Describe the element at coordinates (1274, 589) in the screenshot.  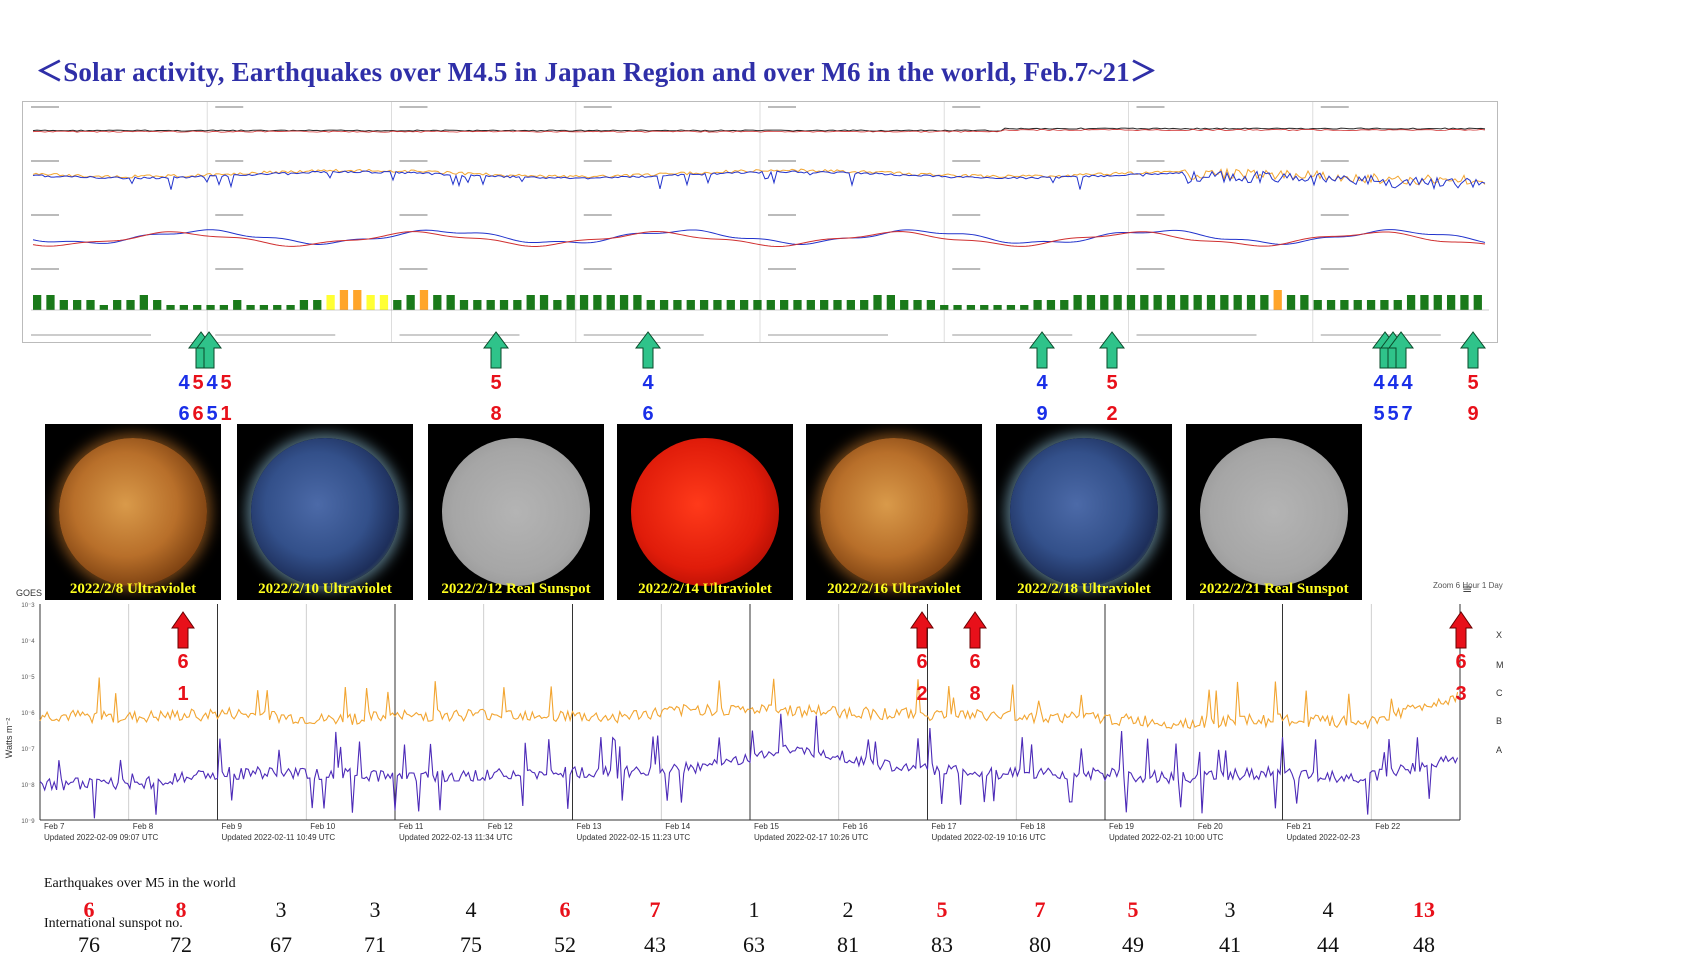
I see `sun-image-caption: 2022/2/21 Real Sunspot` at that location.